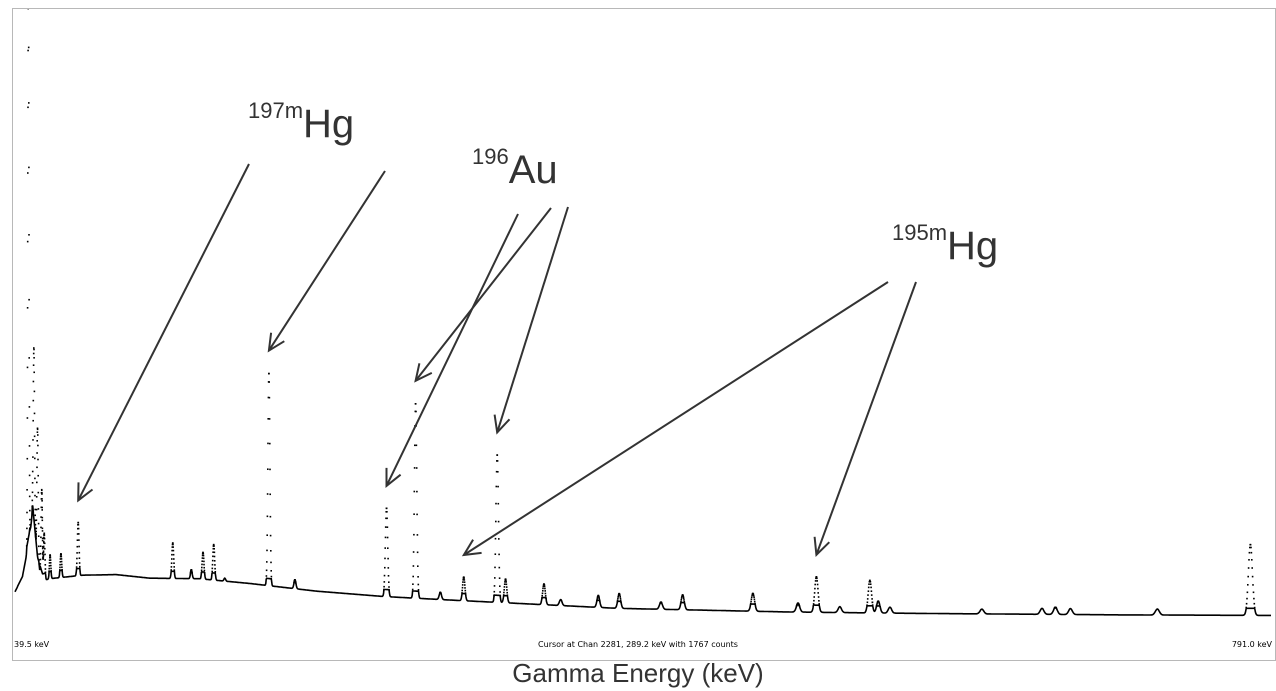 This screenshot has width=1276, height=691. What do you see at coordinates (328, 124) in the screenshot?
I see `annotation-element: Hg` at bounding box center [328, 124].